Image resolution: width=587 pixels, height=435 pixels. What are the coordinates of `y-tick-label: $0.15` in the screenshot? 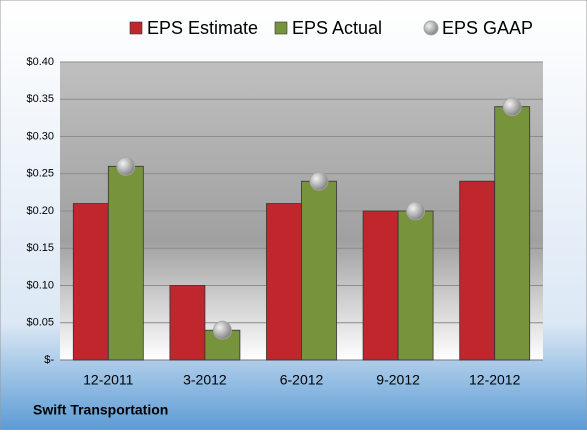 It's located at (40, 248).